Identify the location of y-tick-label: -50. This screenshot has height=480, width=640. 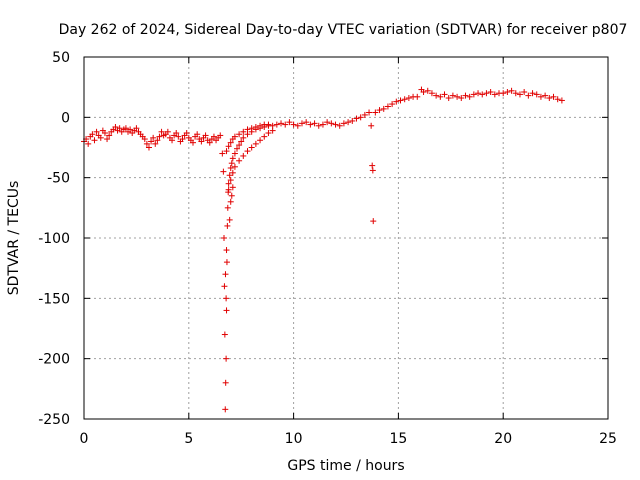
(58, 179).